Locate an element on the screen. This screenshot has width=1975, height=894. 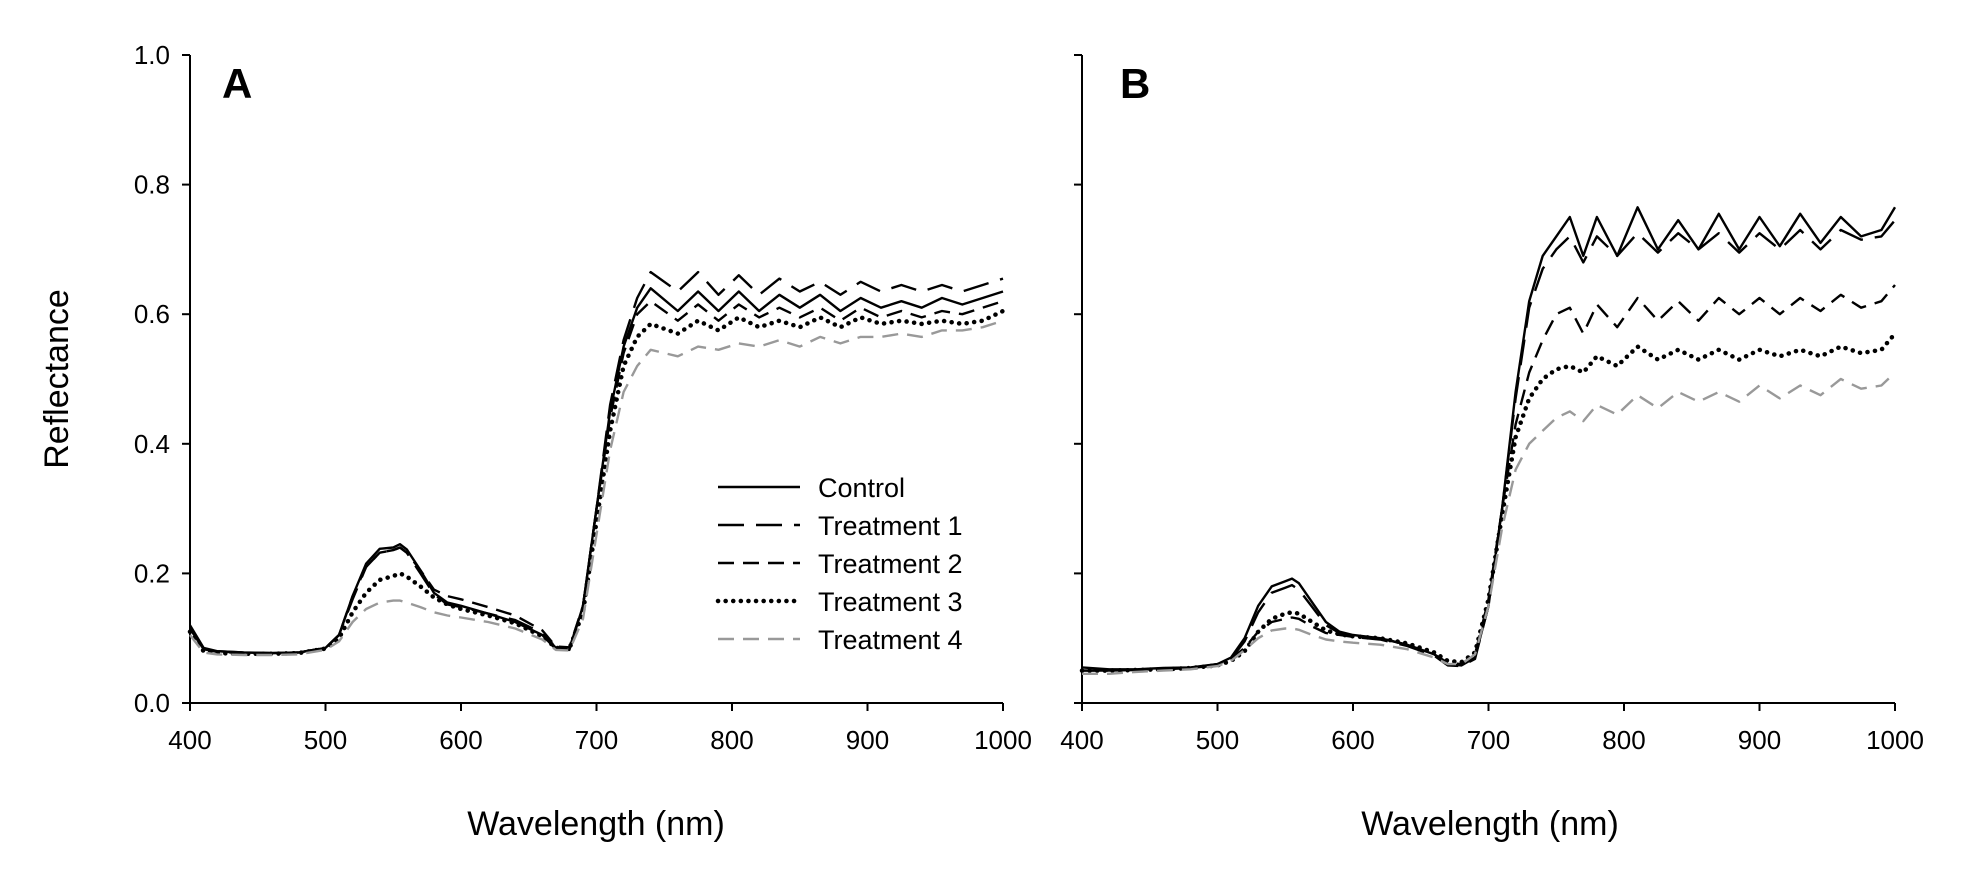
panel-label: B is located at coordinates (1135, 83).